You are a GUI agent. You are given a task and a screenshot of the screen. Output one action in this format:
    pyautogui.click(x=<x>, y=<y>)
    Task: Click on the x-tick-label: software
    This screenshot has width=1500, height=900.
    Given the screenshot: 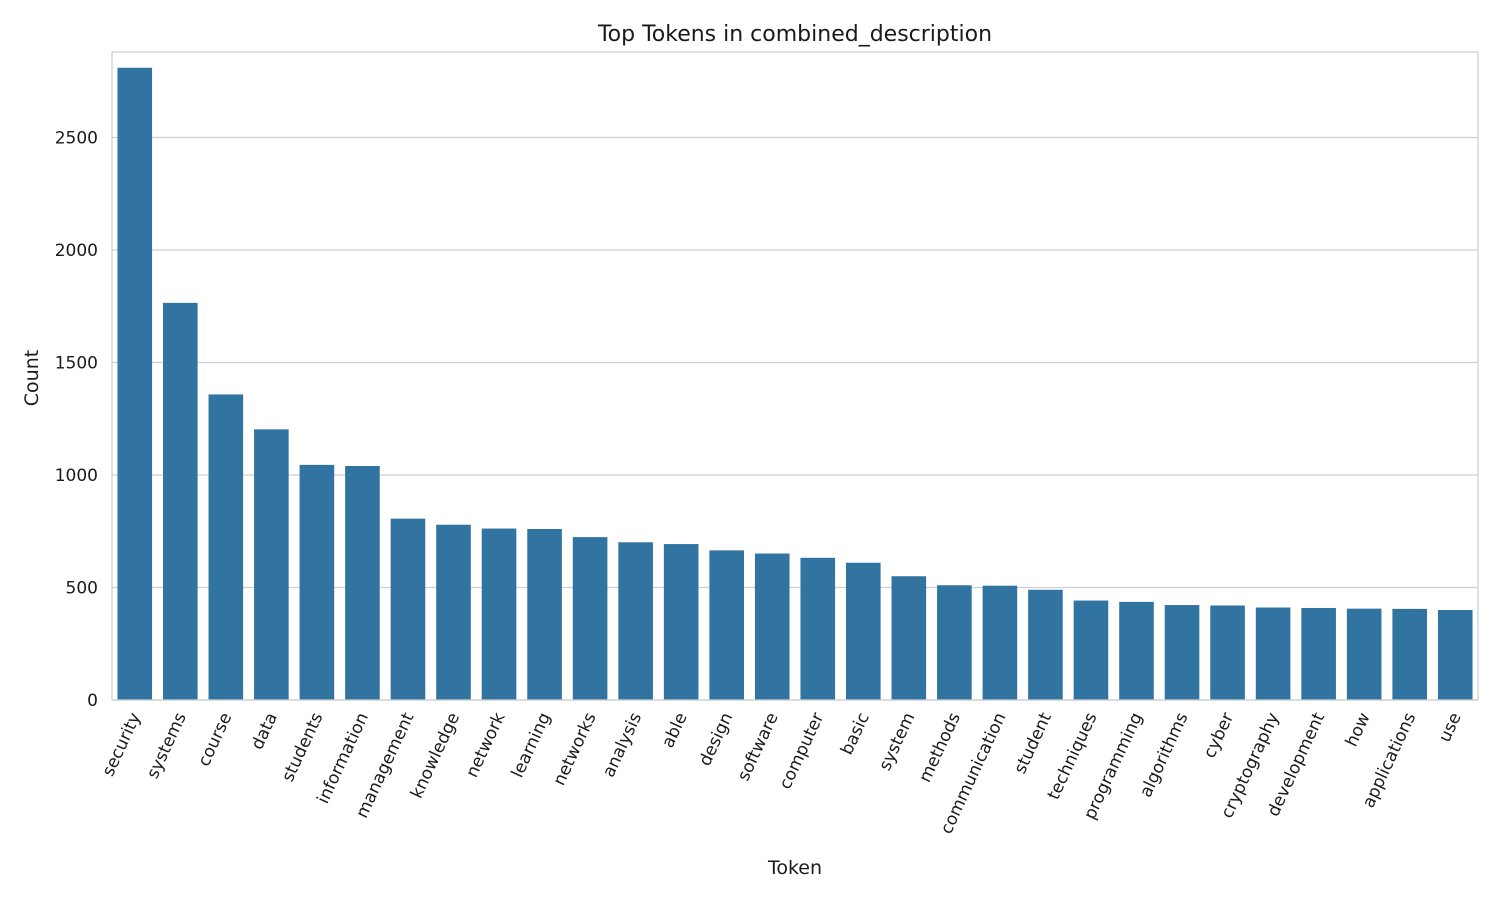 What is the action you would take?
    pyautogui.click(x=758, y=747)
    